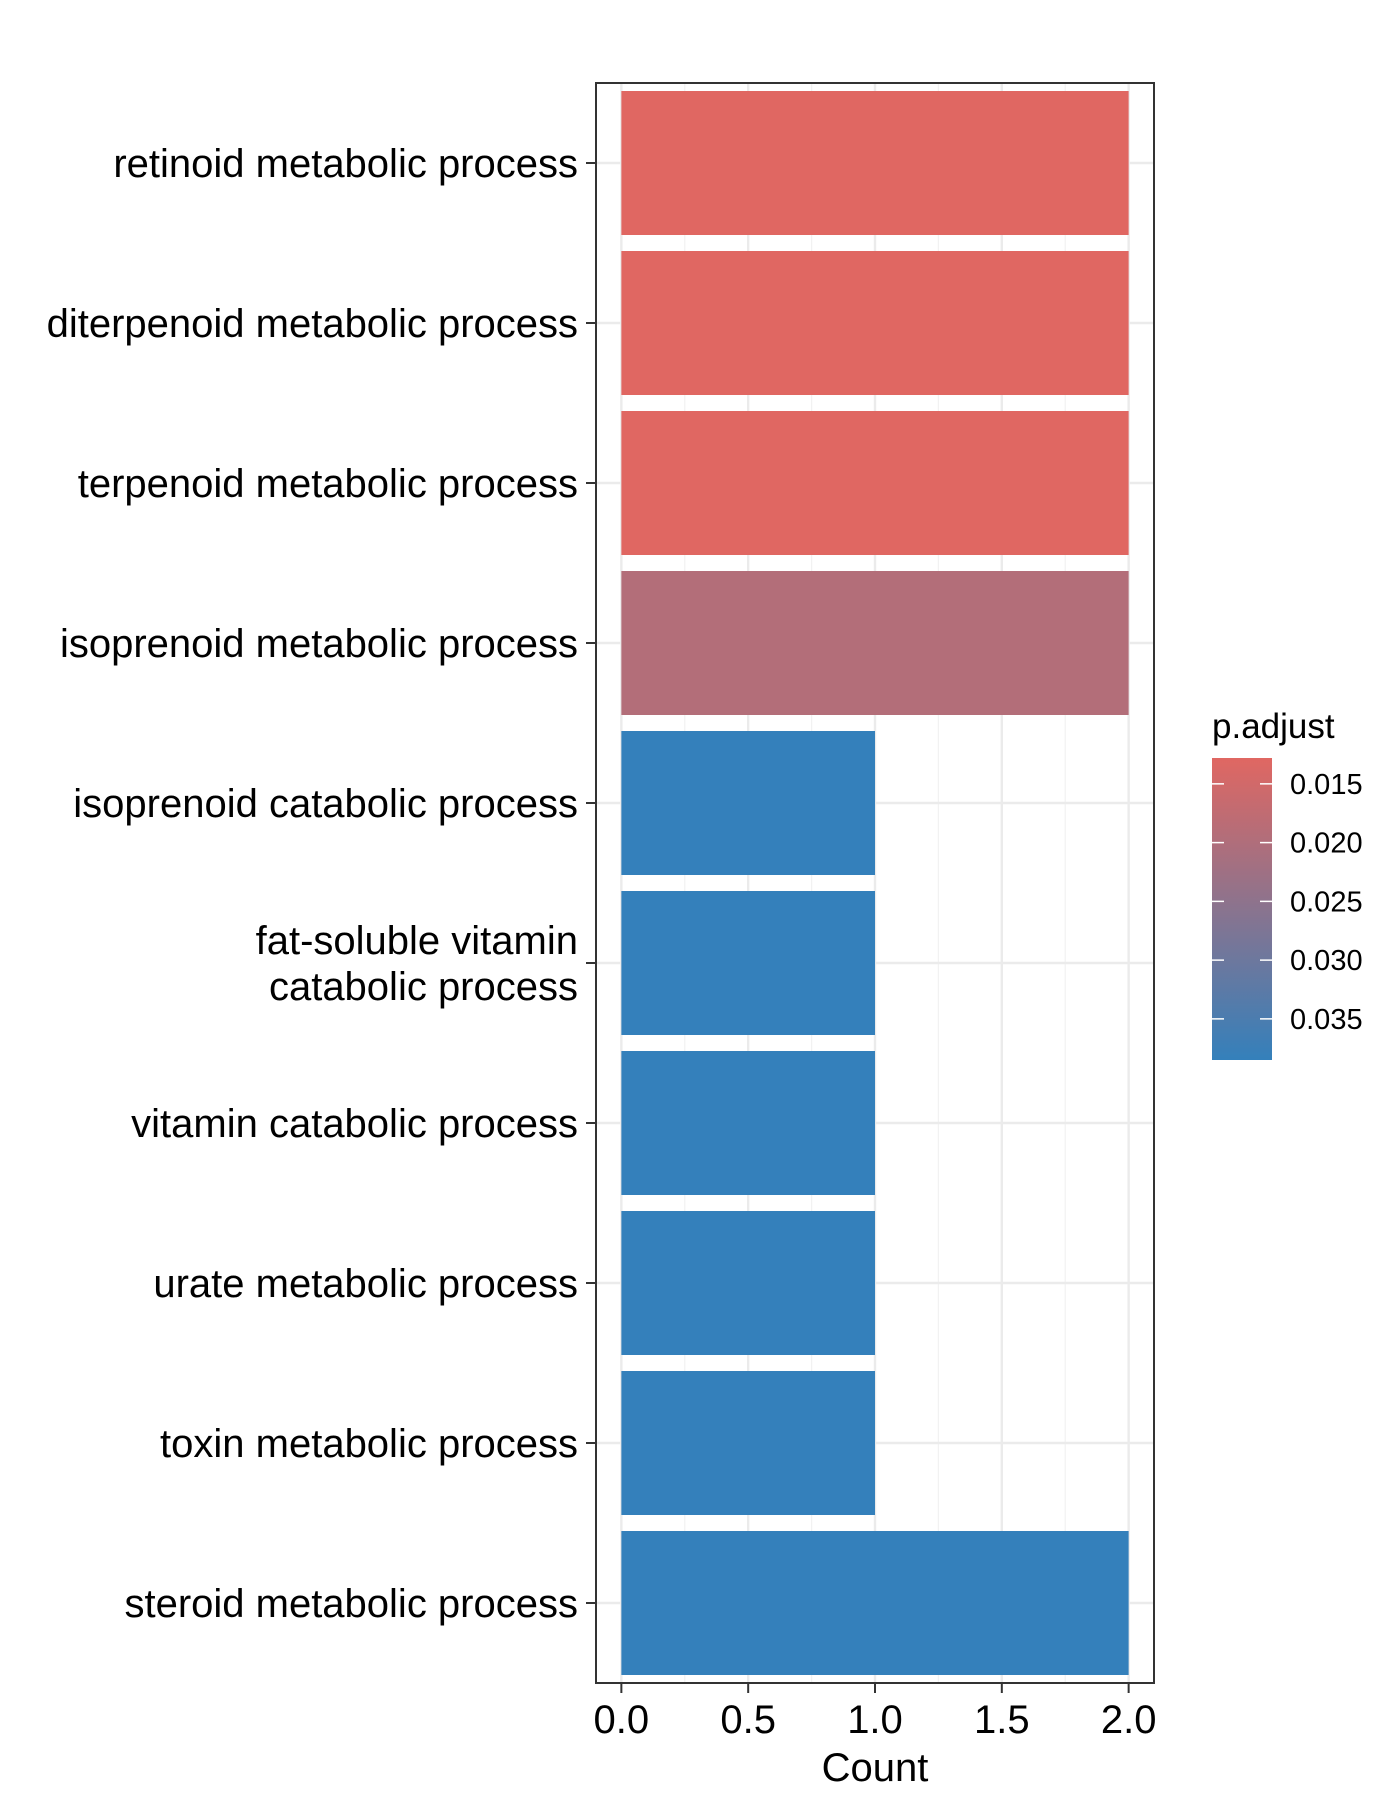 The width and height of the screenshot is (1400, 1805). I want to click on legend-tick-label: 0.030, so click(1326, 961).